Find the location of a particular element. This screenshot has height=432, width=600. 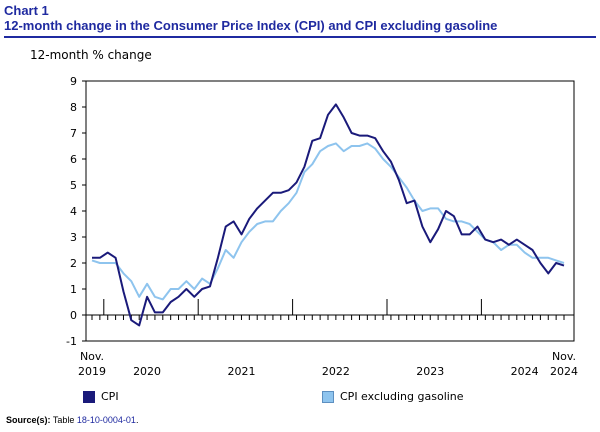

source-table-link: 18-10-0004-01 is located at coordinates (106, 420).